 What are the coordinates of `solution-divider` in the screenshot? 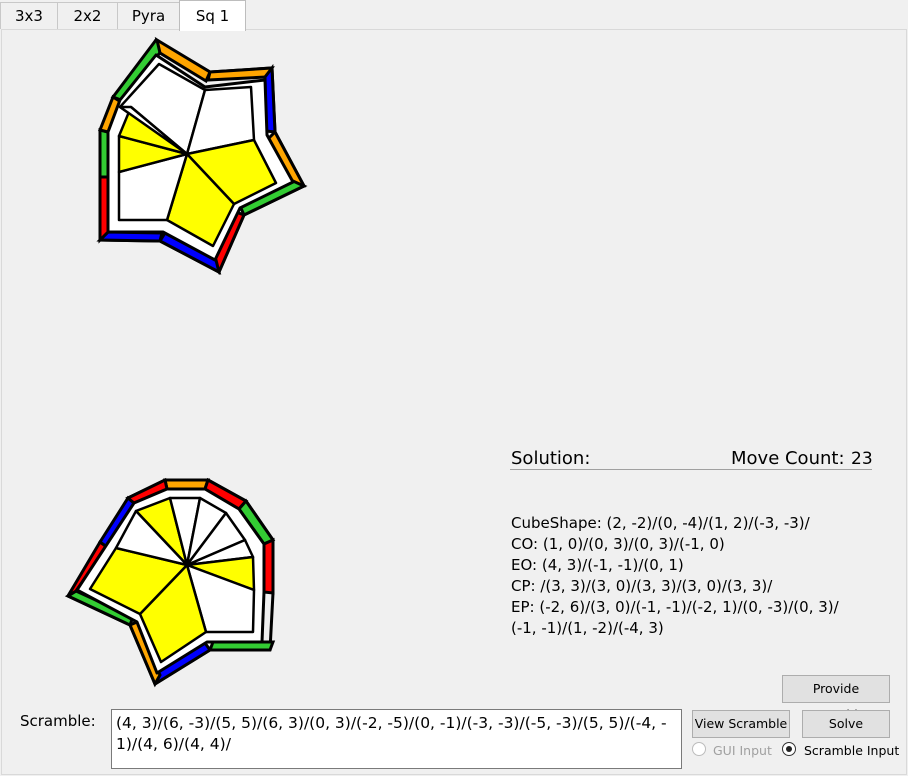 It's located at (691, 469).